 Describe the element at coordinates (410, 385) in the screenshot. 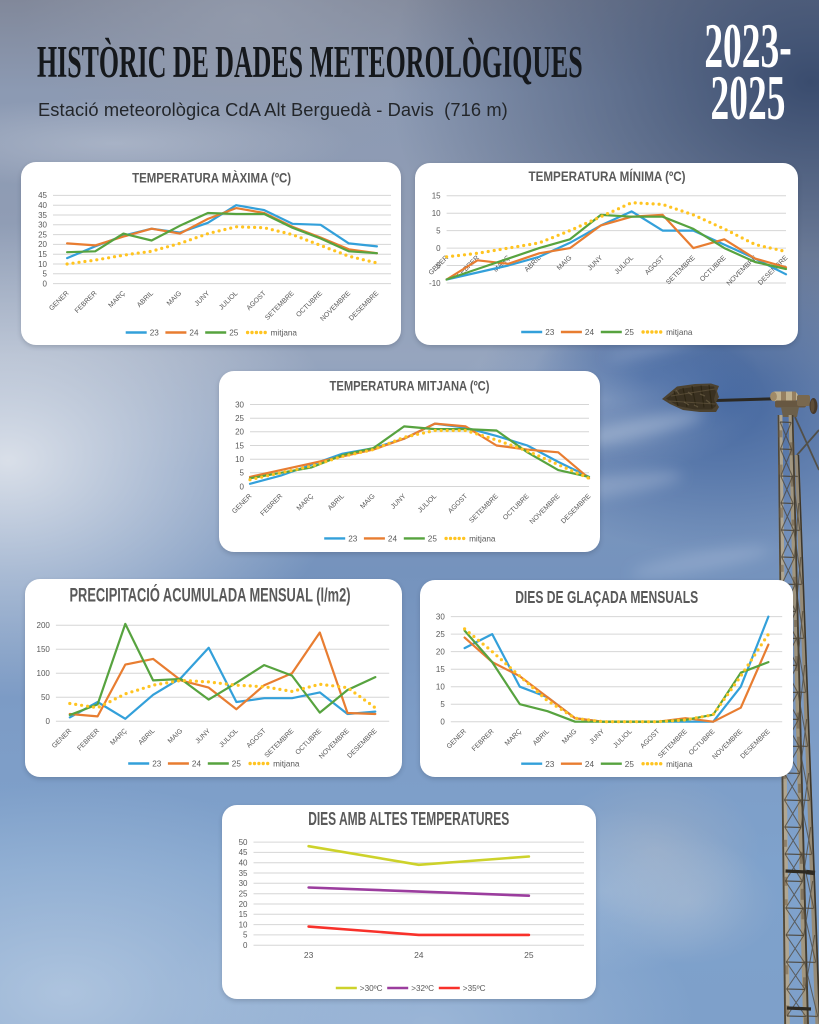

I see `svg-text: TEMPERATURA MITJANA (ºC)` at that location.